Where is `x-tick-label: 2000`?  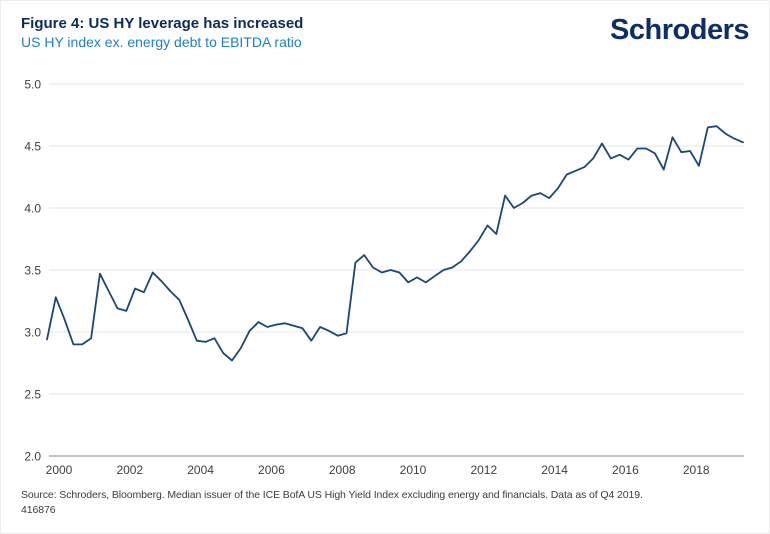 x-tick-label: 2000 is located at coordinates (59, 470).